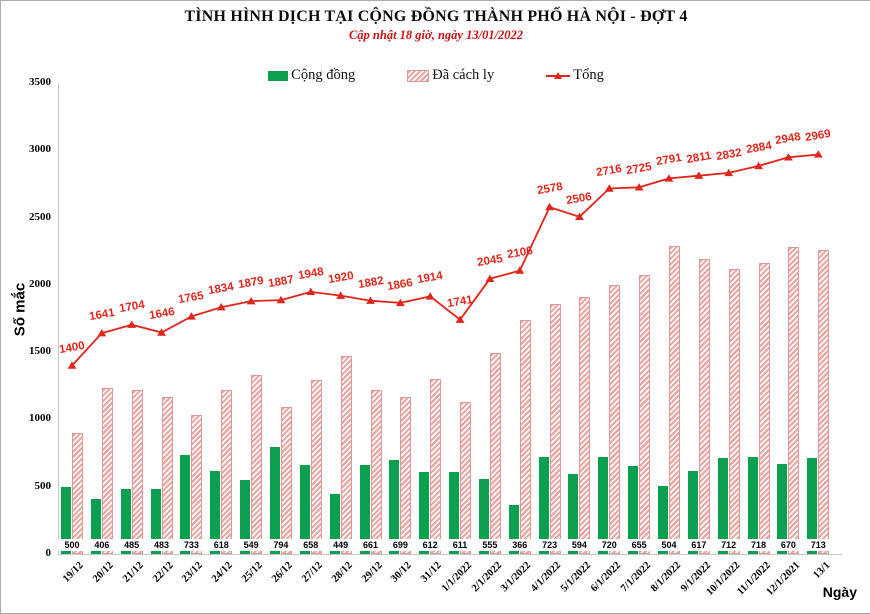 This screenshot has height=614, width=870. I want to click on x-tick-label: 27/12, so click(312, 572).